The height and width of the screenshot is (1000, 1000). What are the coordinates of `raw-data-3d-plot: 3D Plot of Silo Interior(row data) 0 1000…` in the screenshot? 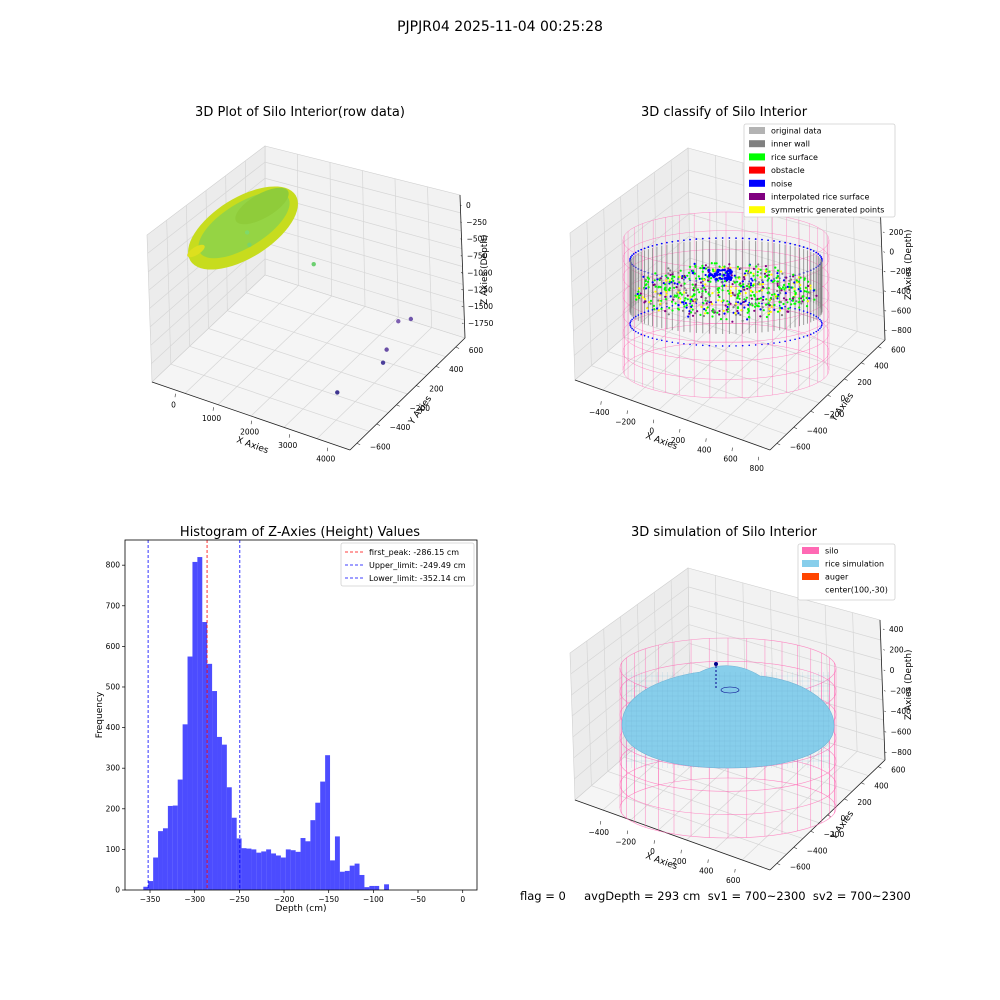 It's located at (320, 284).